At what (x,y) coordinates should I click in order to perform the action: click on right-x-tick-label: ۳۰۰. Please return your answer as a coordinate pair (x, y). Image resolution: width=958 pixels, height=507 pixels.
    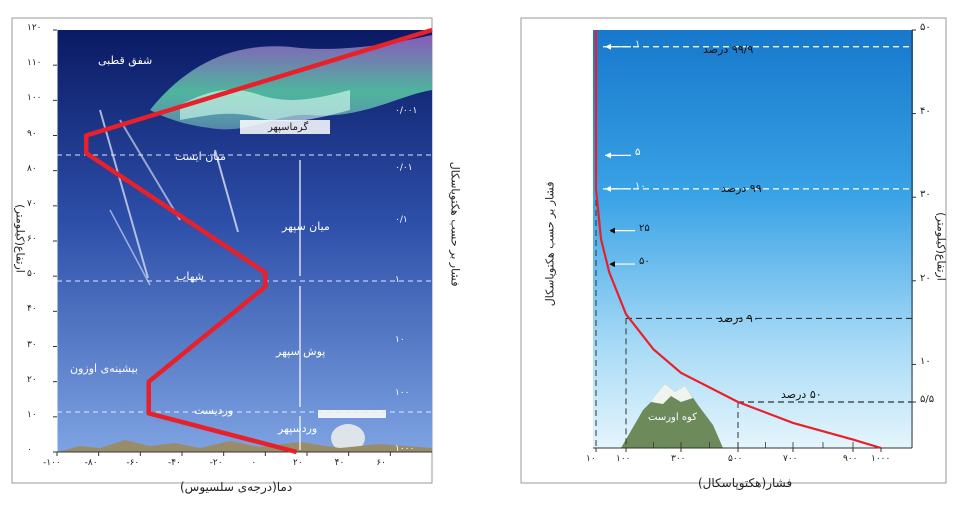
    Looking at the image, I should click on (678, 459).